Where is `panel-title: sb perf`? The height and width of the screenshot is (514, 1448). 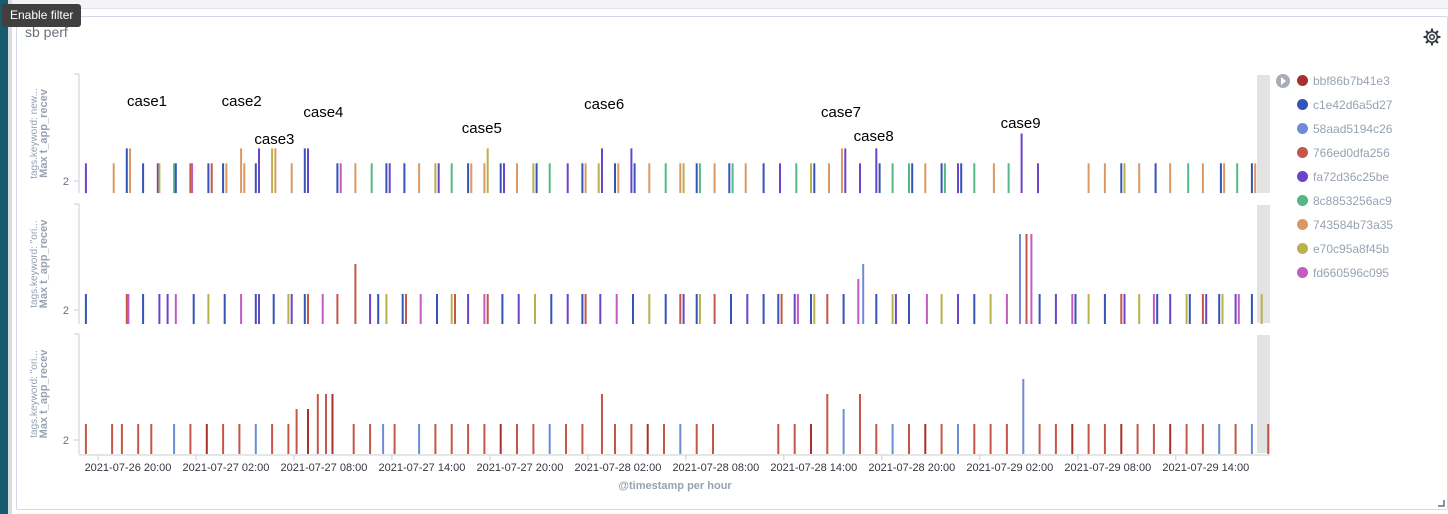 panel-title: sb perf is located at coordinates (46, 32).